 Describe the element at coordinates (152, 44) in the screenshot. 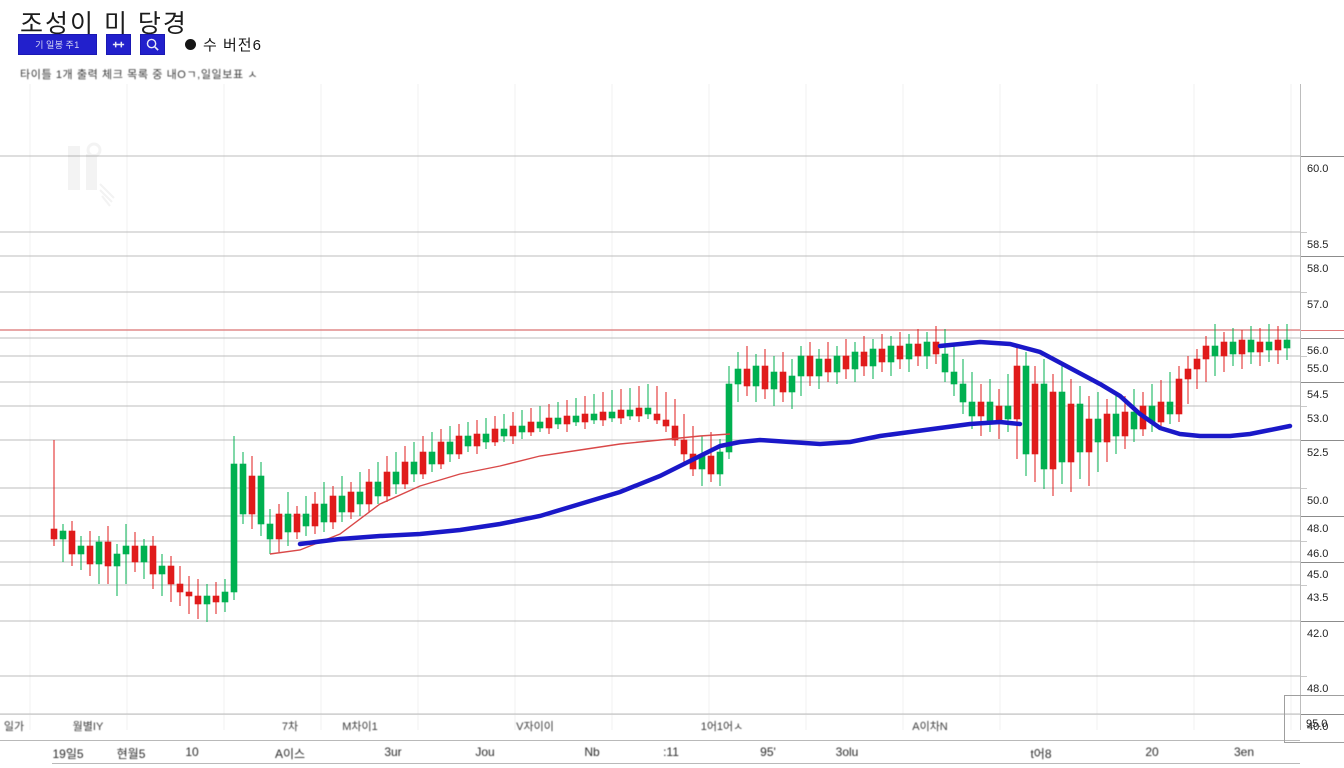

I see `zoom-button` at that location.